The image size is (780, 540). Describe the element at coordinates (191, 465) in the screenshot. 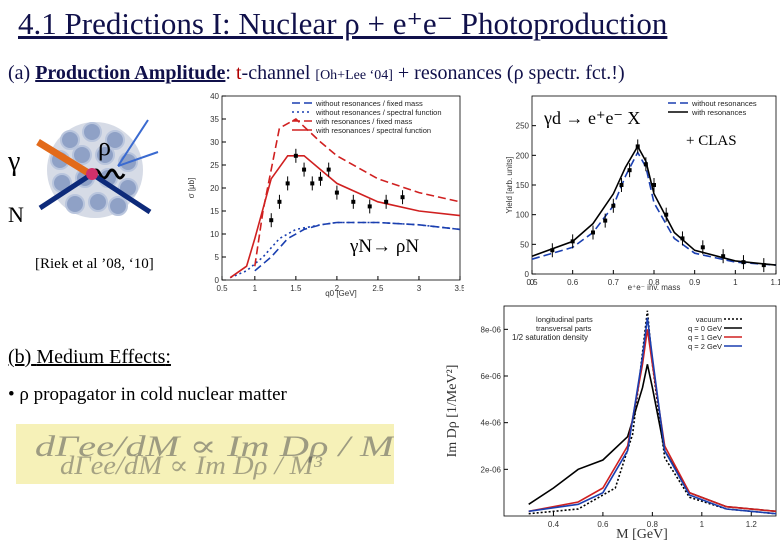

I see `formula-ghost-2: dΓee/dM ∝ Im Dρ / M³` at that location.